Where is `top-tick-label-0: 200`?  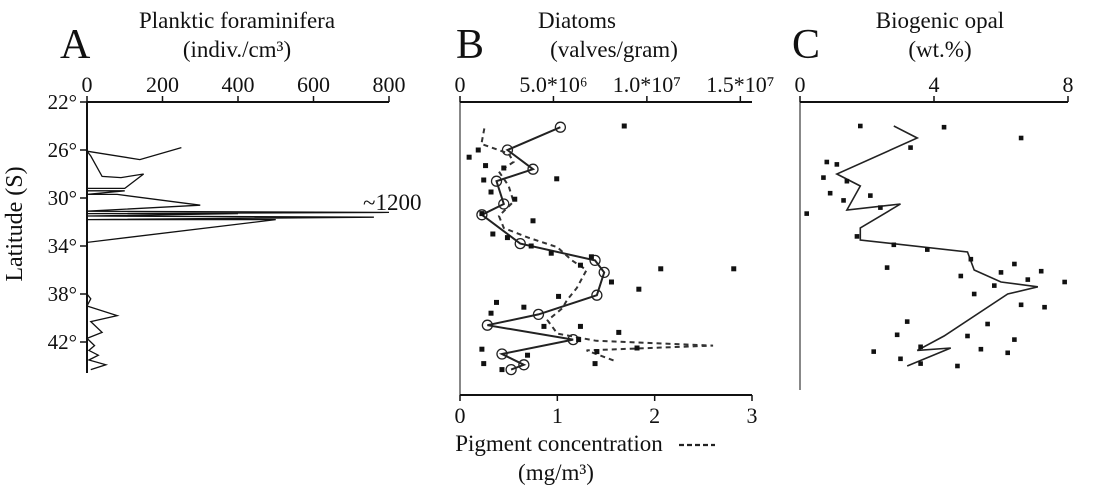
top-tick-label-0: 200 is located at coordinates (162, 84).